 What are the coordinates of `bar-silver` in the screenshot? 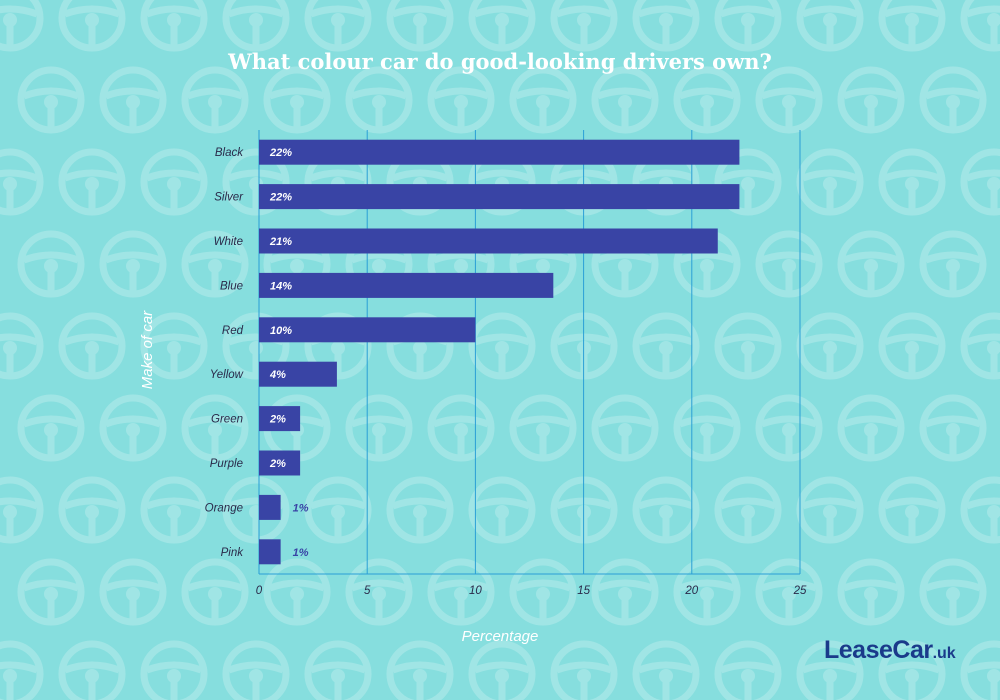 It's located at (499, 197).